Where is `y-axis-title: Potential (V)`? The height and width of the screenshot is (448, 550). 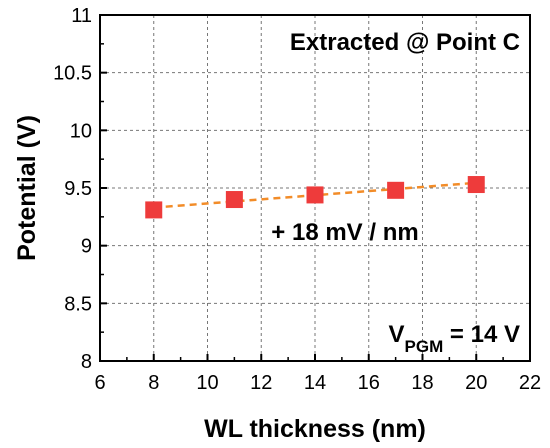 y-axis-title: Potential (V) is located at coordinates (27, 188).